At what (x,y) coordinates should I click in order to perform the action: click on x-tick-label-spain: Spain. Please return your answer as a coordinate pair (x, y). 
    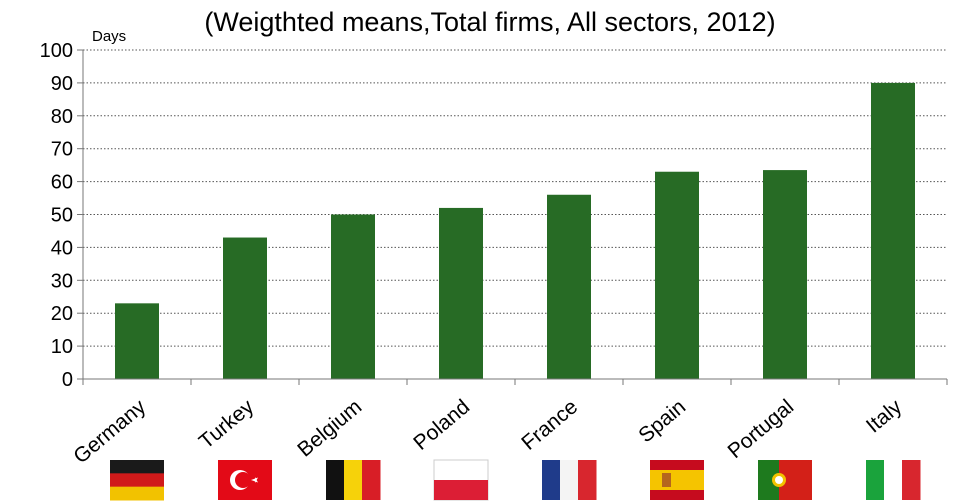
    Looking at the image, I should click on (662, 421).